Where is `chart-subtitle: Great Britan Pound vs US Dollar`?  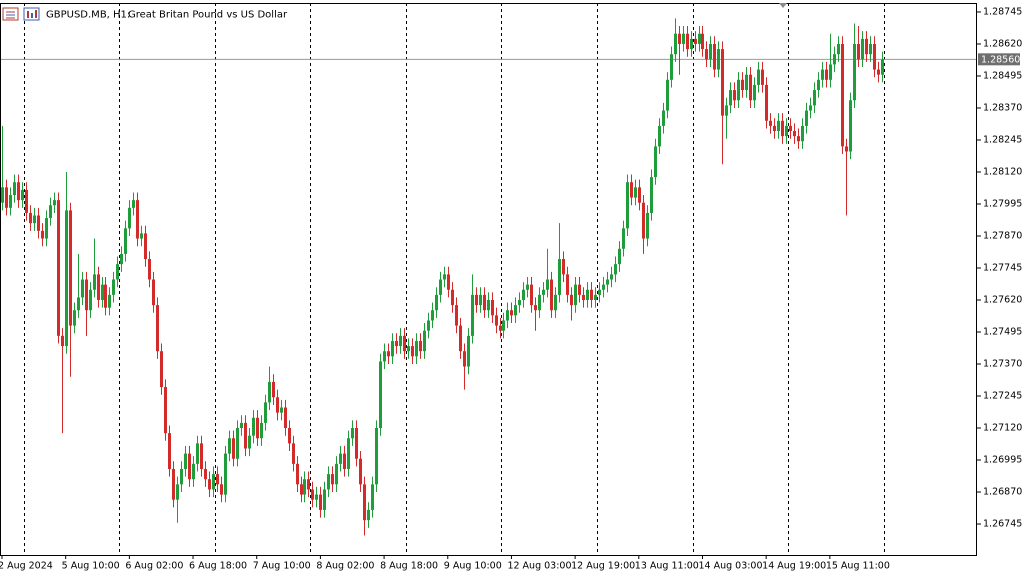
chart-subtitle: Great Britan Pound vs US Dollar is located at coordinates (208, 15).